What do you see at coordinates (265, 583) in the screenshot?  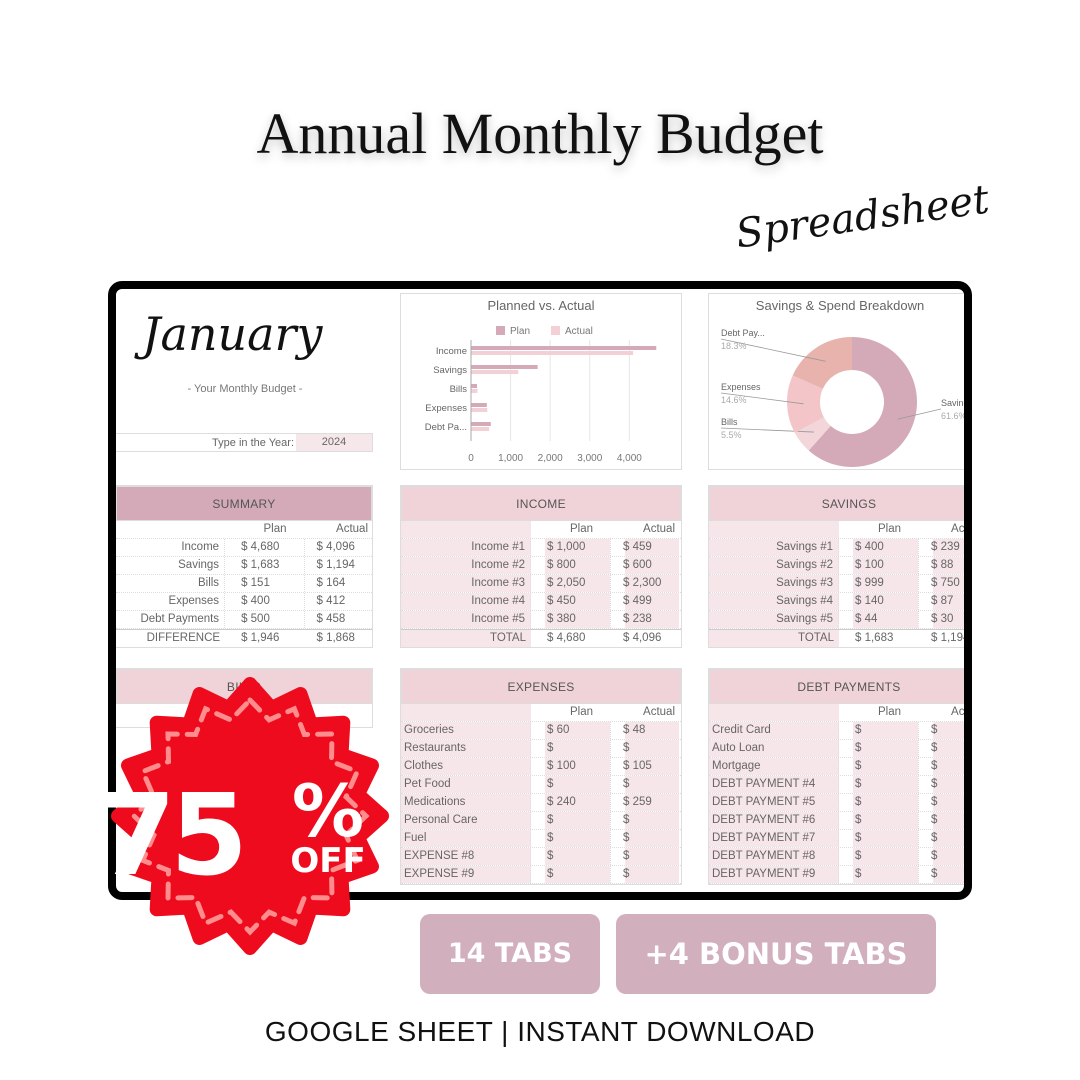 I see `amount-cell: $ 151` at bounding box center [265, 583].